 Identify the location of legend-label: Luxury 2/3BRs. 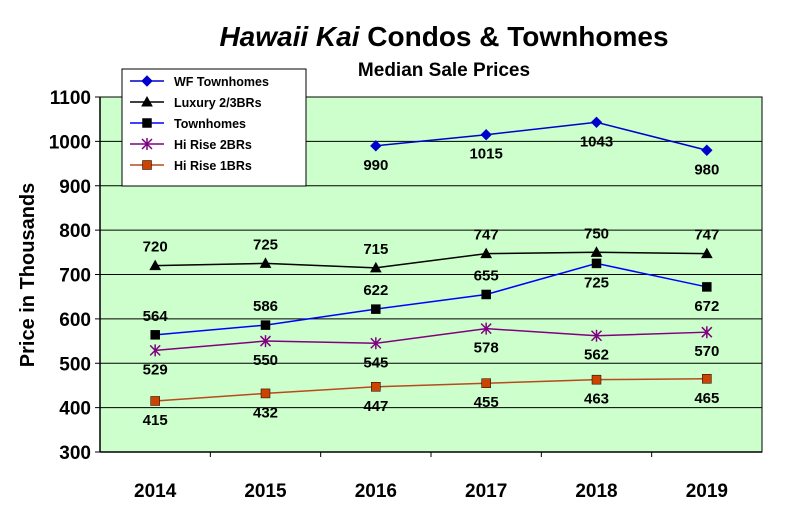
(218, 103).